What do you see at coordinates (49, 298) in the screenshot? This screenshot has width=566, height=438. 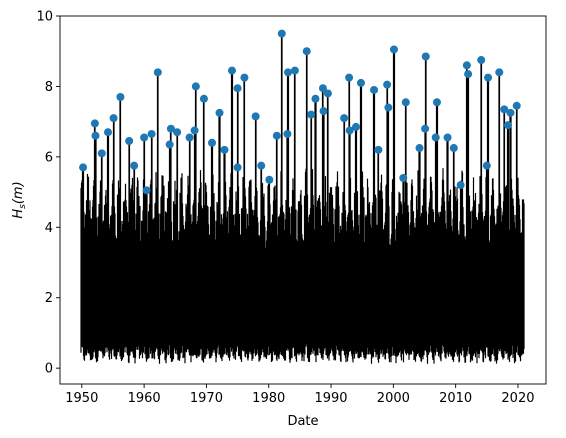 I see `y-tick-label: 2` at bounding box center [49, 298].